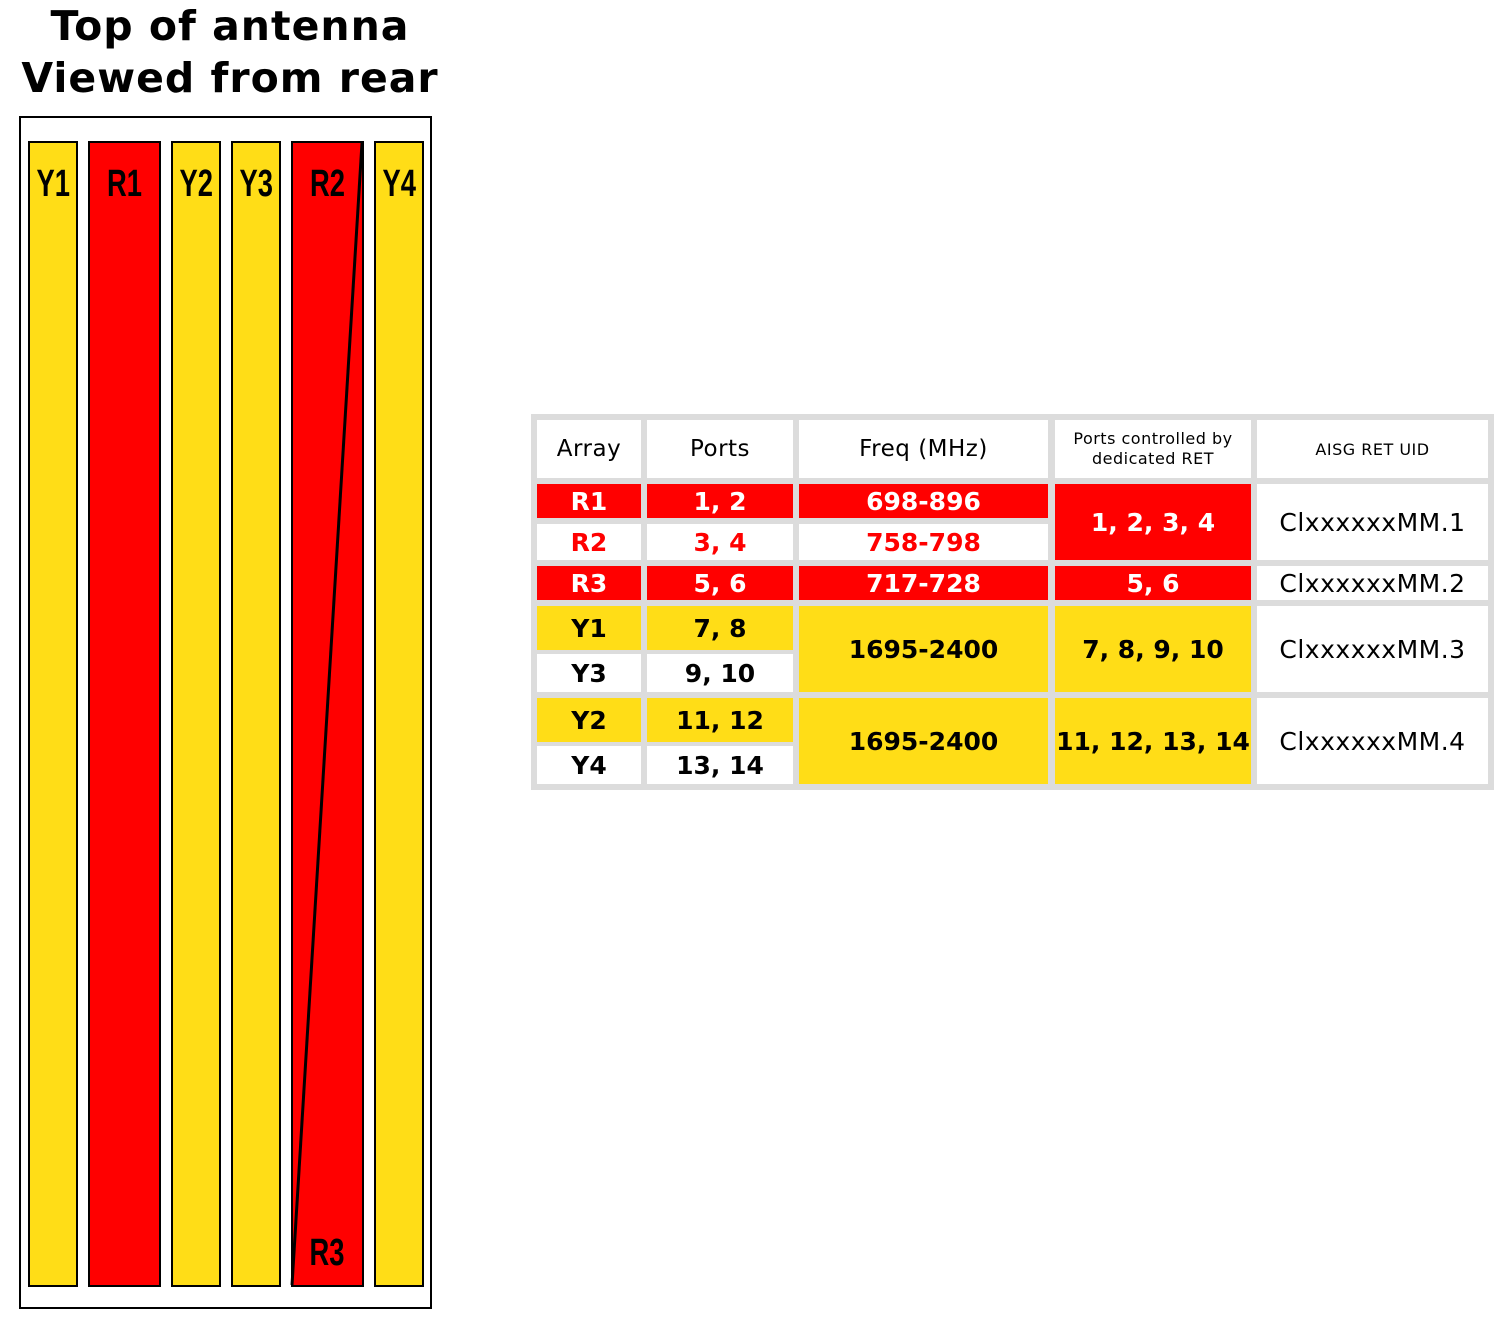 This screenshot has width=1500, height=1317. Describe the element at coordinates (589, 673) in the screenshot. I see `row-y3-array: Y3` at that location.